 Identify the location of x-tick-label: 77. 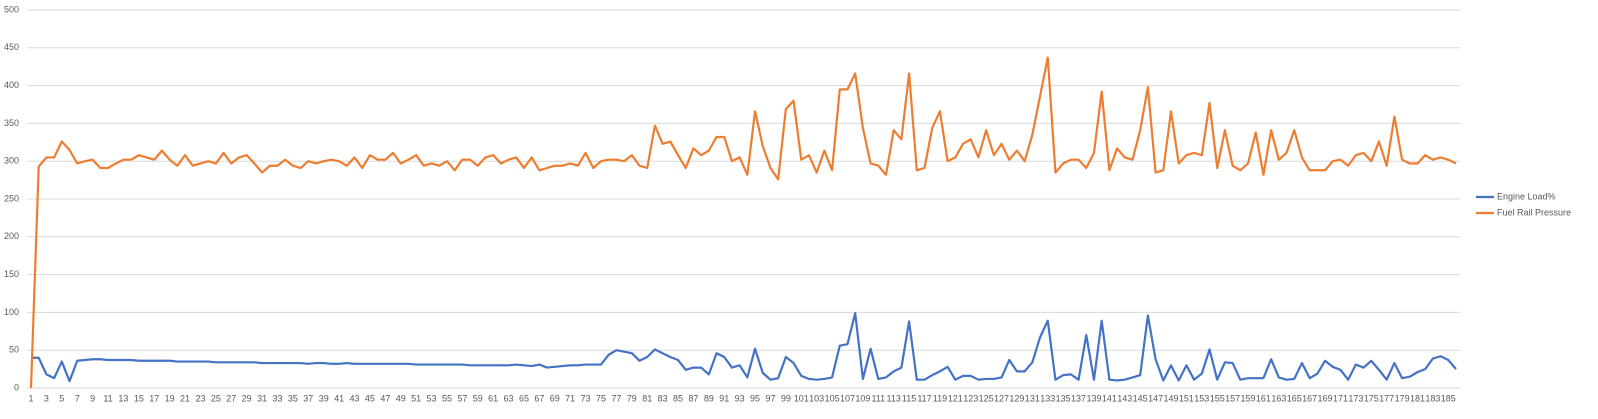
(616, 398).